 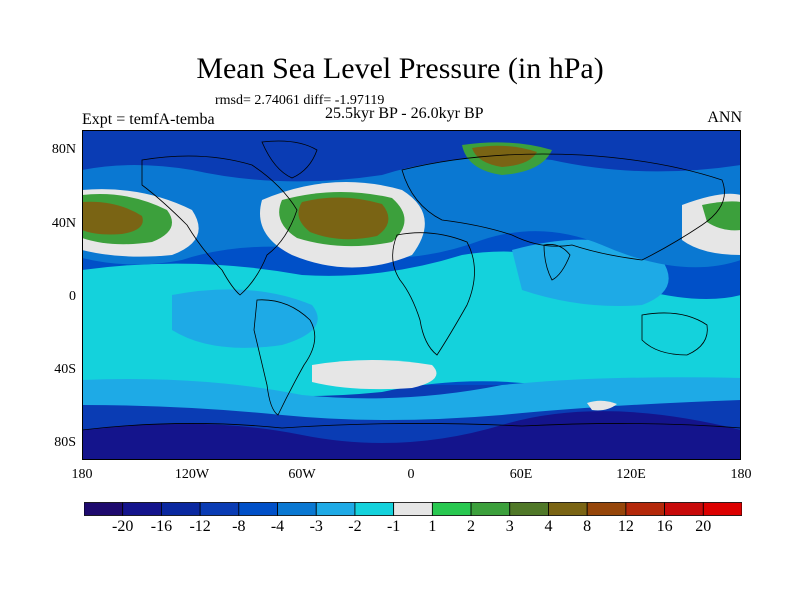 I want to click on colorbar-label: -1, so click(x=393, y=526).